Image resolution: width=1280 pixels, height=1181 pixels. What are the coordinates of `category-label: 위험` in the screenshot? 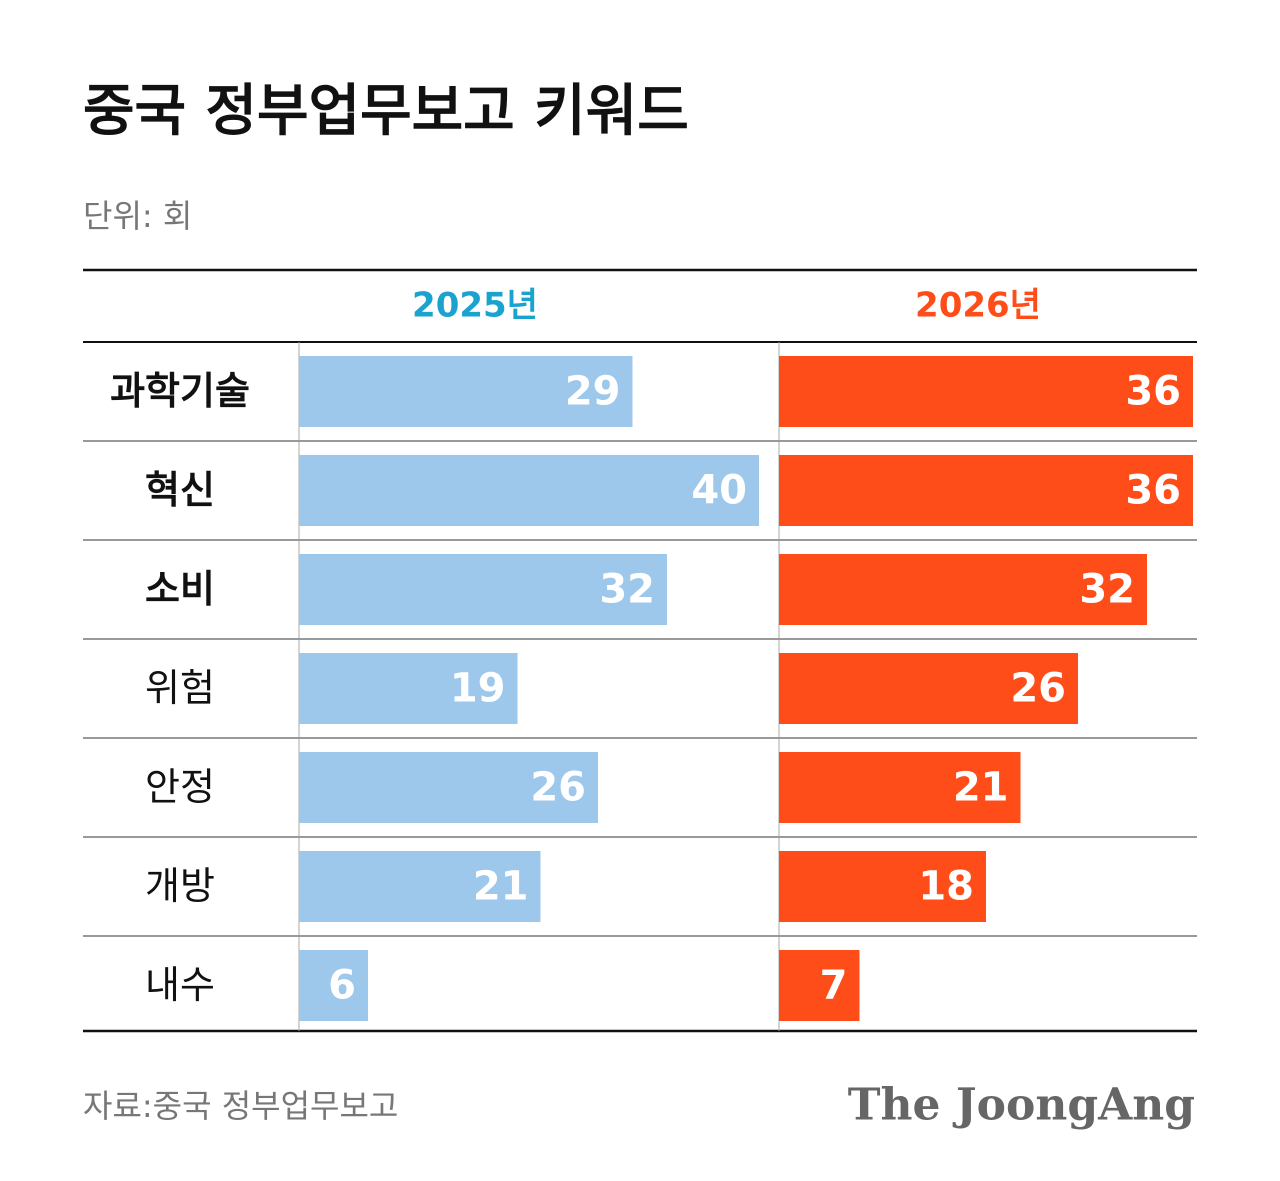 It's located at (180, 688).